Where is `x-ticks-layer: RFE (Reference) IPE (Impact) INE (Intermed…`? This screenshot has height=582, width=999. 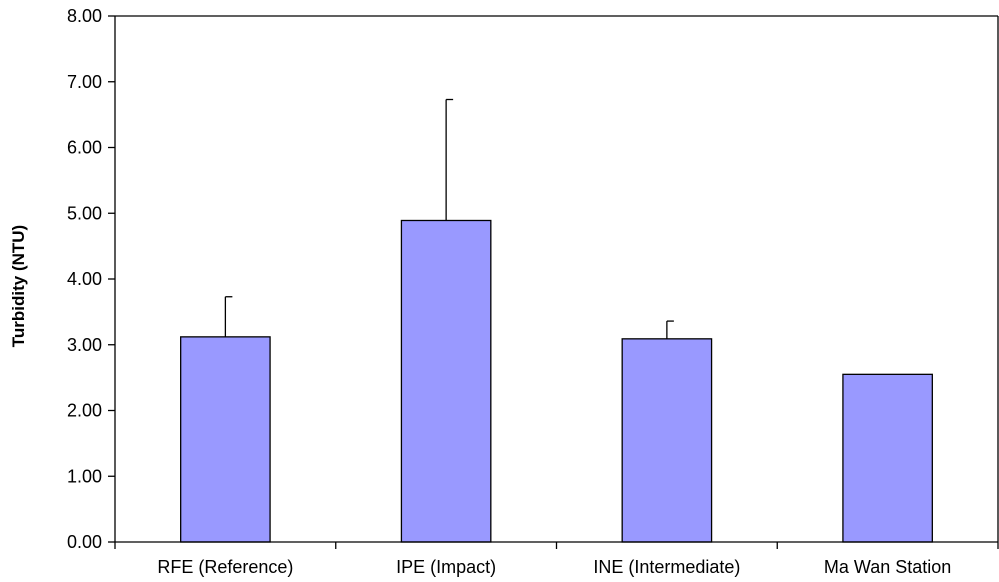
x-ticks-layer: RFE (Reference) IPE (Impact) INE (Intermed… is located at coordinates (556, 559).